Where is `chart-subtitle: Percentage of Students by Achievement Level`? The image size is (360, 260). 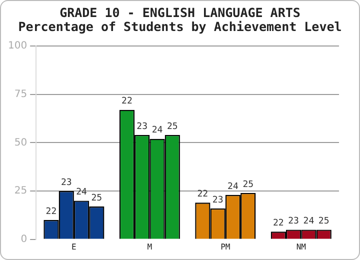 chart-subtitle: Percentage of Students by Achievement Level is located at coordinates (180, 26).